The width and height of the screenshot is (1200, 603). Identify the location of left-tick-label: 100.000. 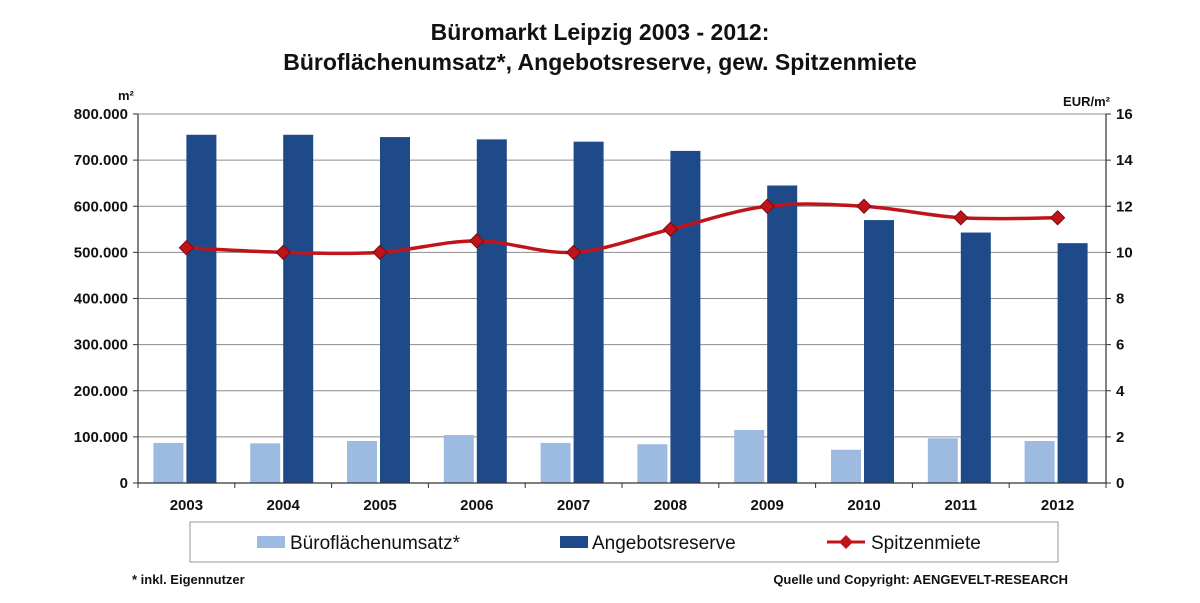
(101, 437).